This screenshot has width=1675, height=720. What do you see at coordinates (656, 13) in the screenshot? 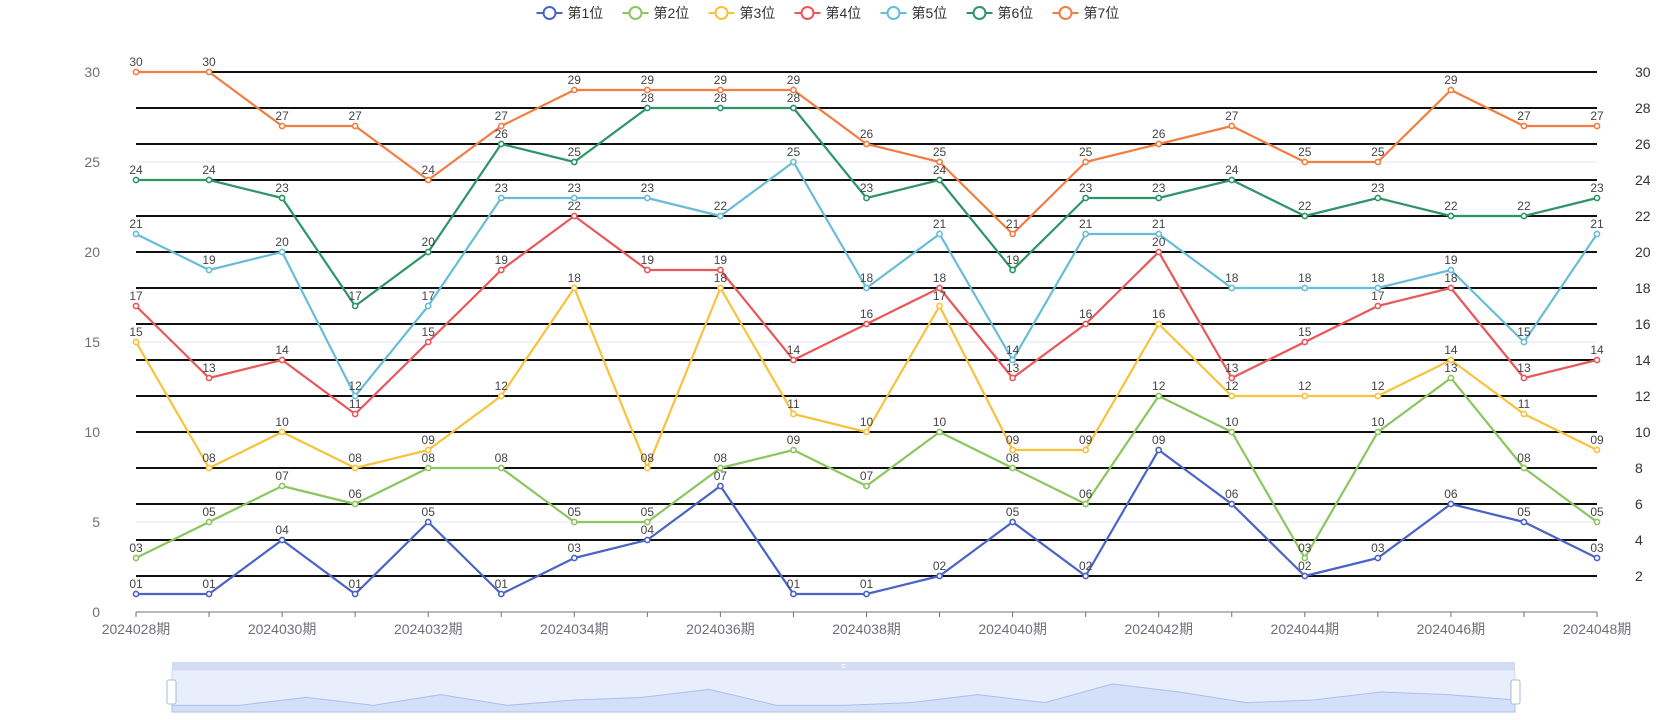
I see `legend-item: 第2位` at bounding box center [656, 13].